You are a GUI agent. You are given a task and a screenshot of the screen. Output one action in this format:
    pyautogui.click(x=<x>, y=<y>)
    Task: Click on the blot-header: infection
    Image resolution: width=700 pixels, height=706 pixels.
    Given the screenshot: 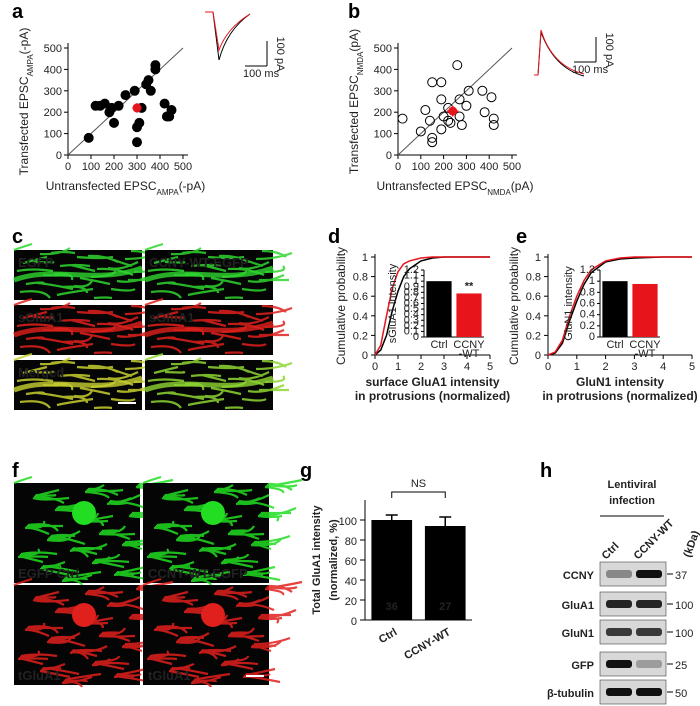 What is the action you would take?
    pyautogui.click(x=632, y=501)
    